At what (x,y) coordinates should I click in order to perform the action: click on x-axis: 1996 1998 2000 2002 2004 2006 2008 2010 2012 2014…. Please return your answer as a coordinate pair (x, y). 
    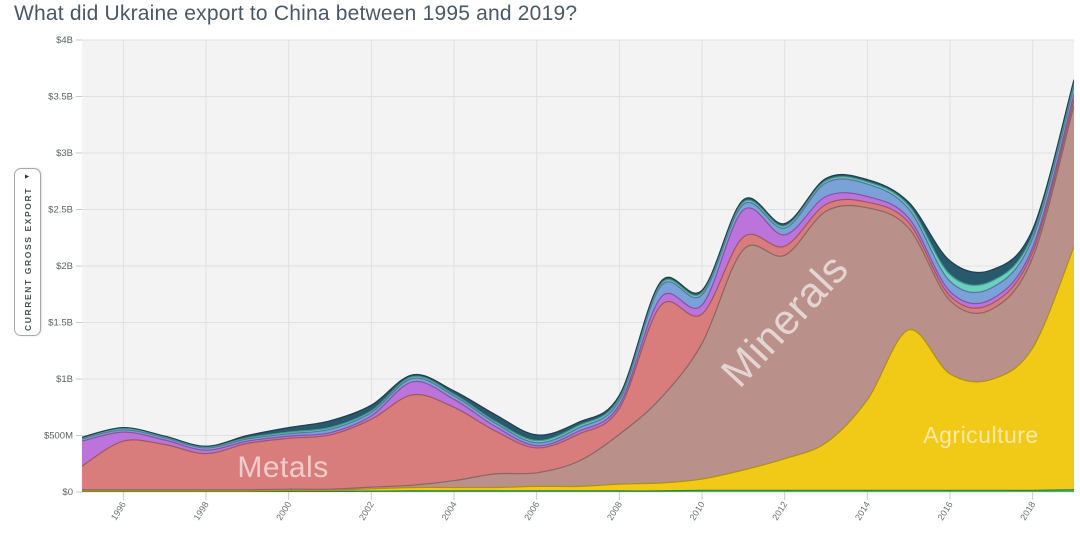
    Looking at the image, I should click on (573, 507).